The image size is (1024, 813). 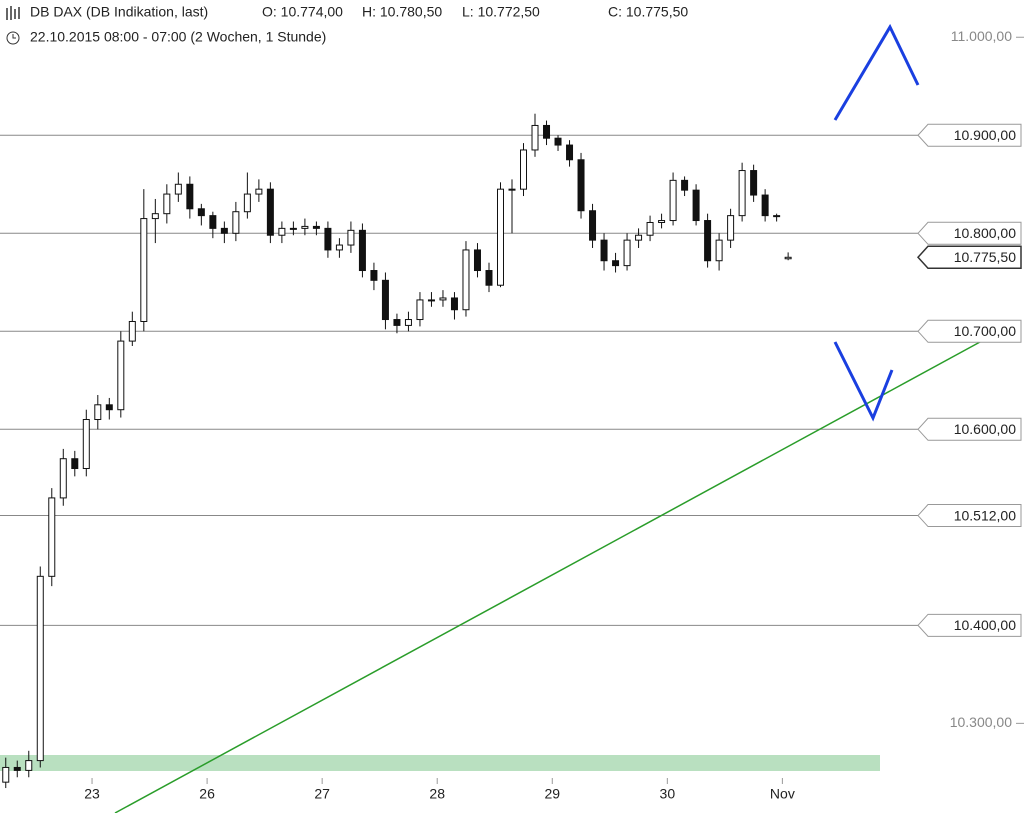 I want to click on y-tick-label: 10.300,00, so click(x=981, y=722).